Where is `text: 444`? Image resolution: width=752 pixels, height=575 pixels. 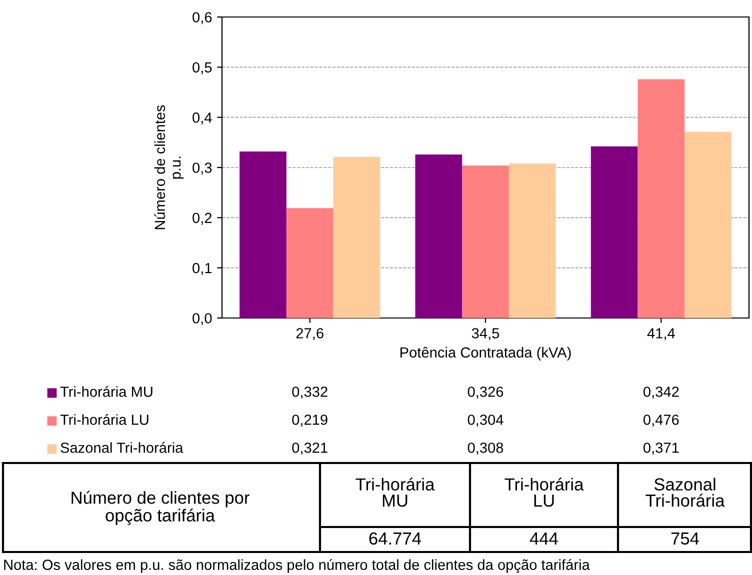
text: 444 is located at coordinates (544, 538).